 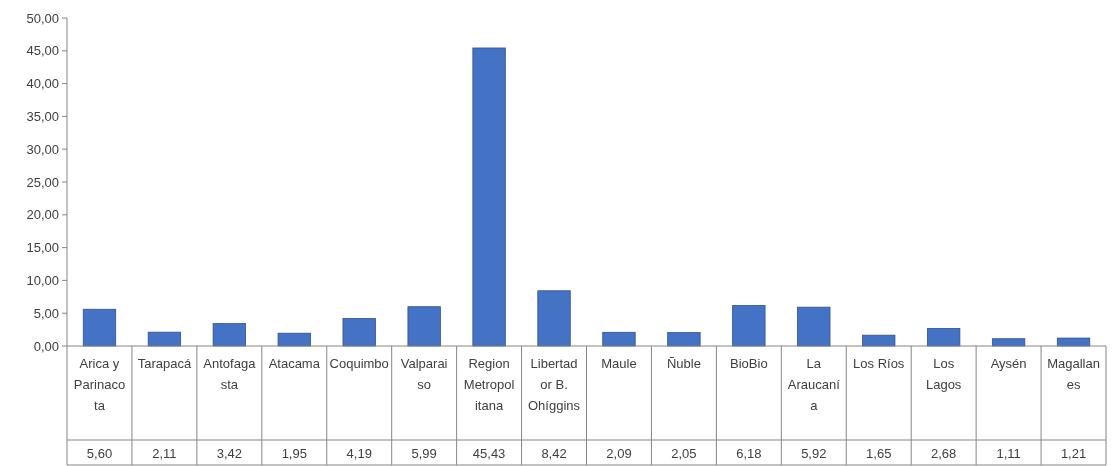 What do you see at coordinates (424, 374) in the screenshot?
I see `x-tick-label: Valparaiso` at bounding box center [424, 374].